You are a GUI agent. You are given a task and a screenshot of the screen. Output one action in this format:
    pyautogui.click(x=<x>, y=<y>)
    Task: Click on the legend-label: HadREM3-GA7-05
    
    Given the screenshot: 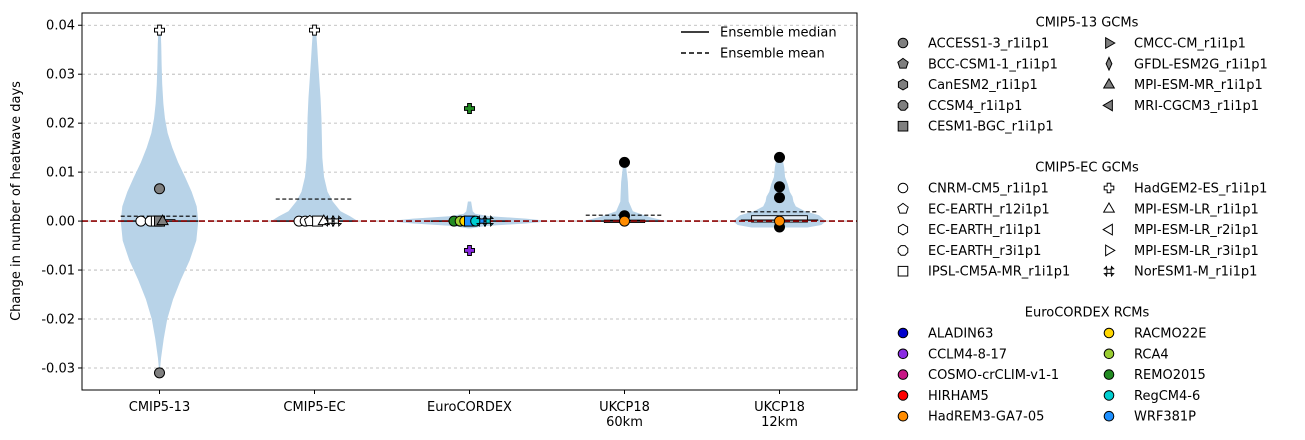 What is the action you would take?
    pyautogui.click(x=986, y=417)
    